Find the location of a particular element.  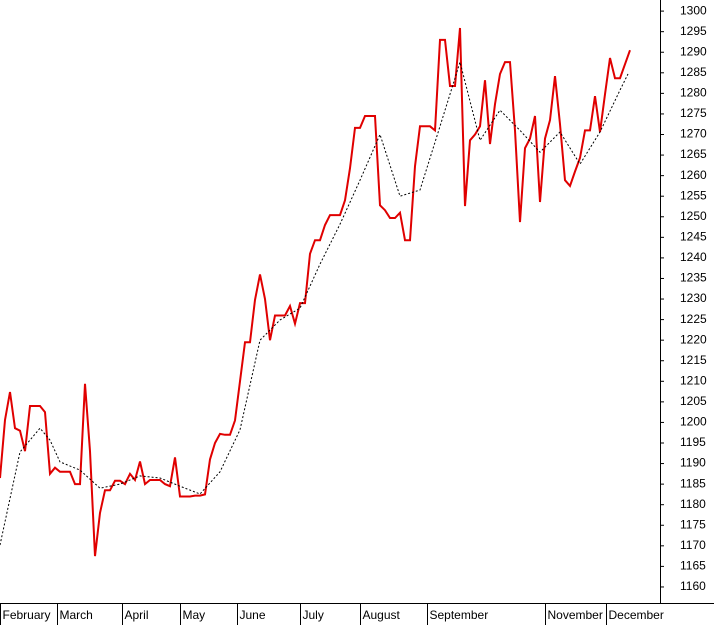

x-tick-label: March is located at coordinates (76, 615).